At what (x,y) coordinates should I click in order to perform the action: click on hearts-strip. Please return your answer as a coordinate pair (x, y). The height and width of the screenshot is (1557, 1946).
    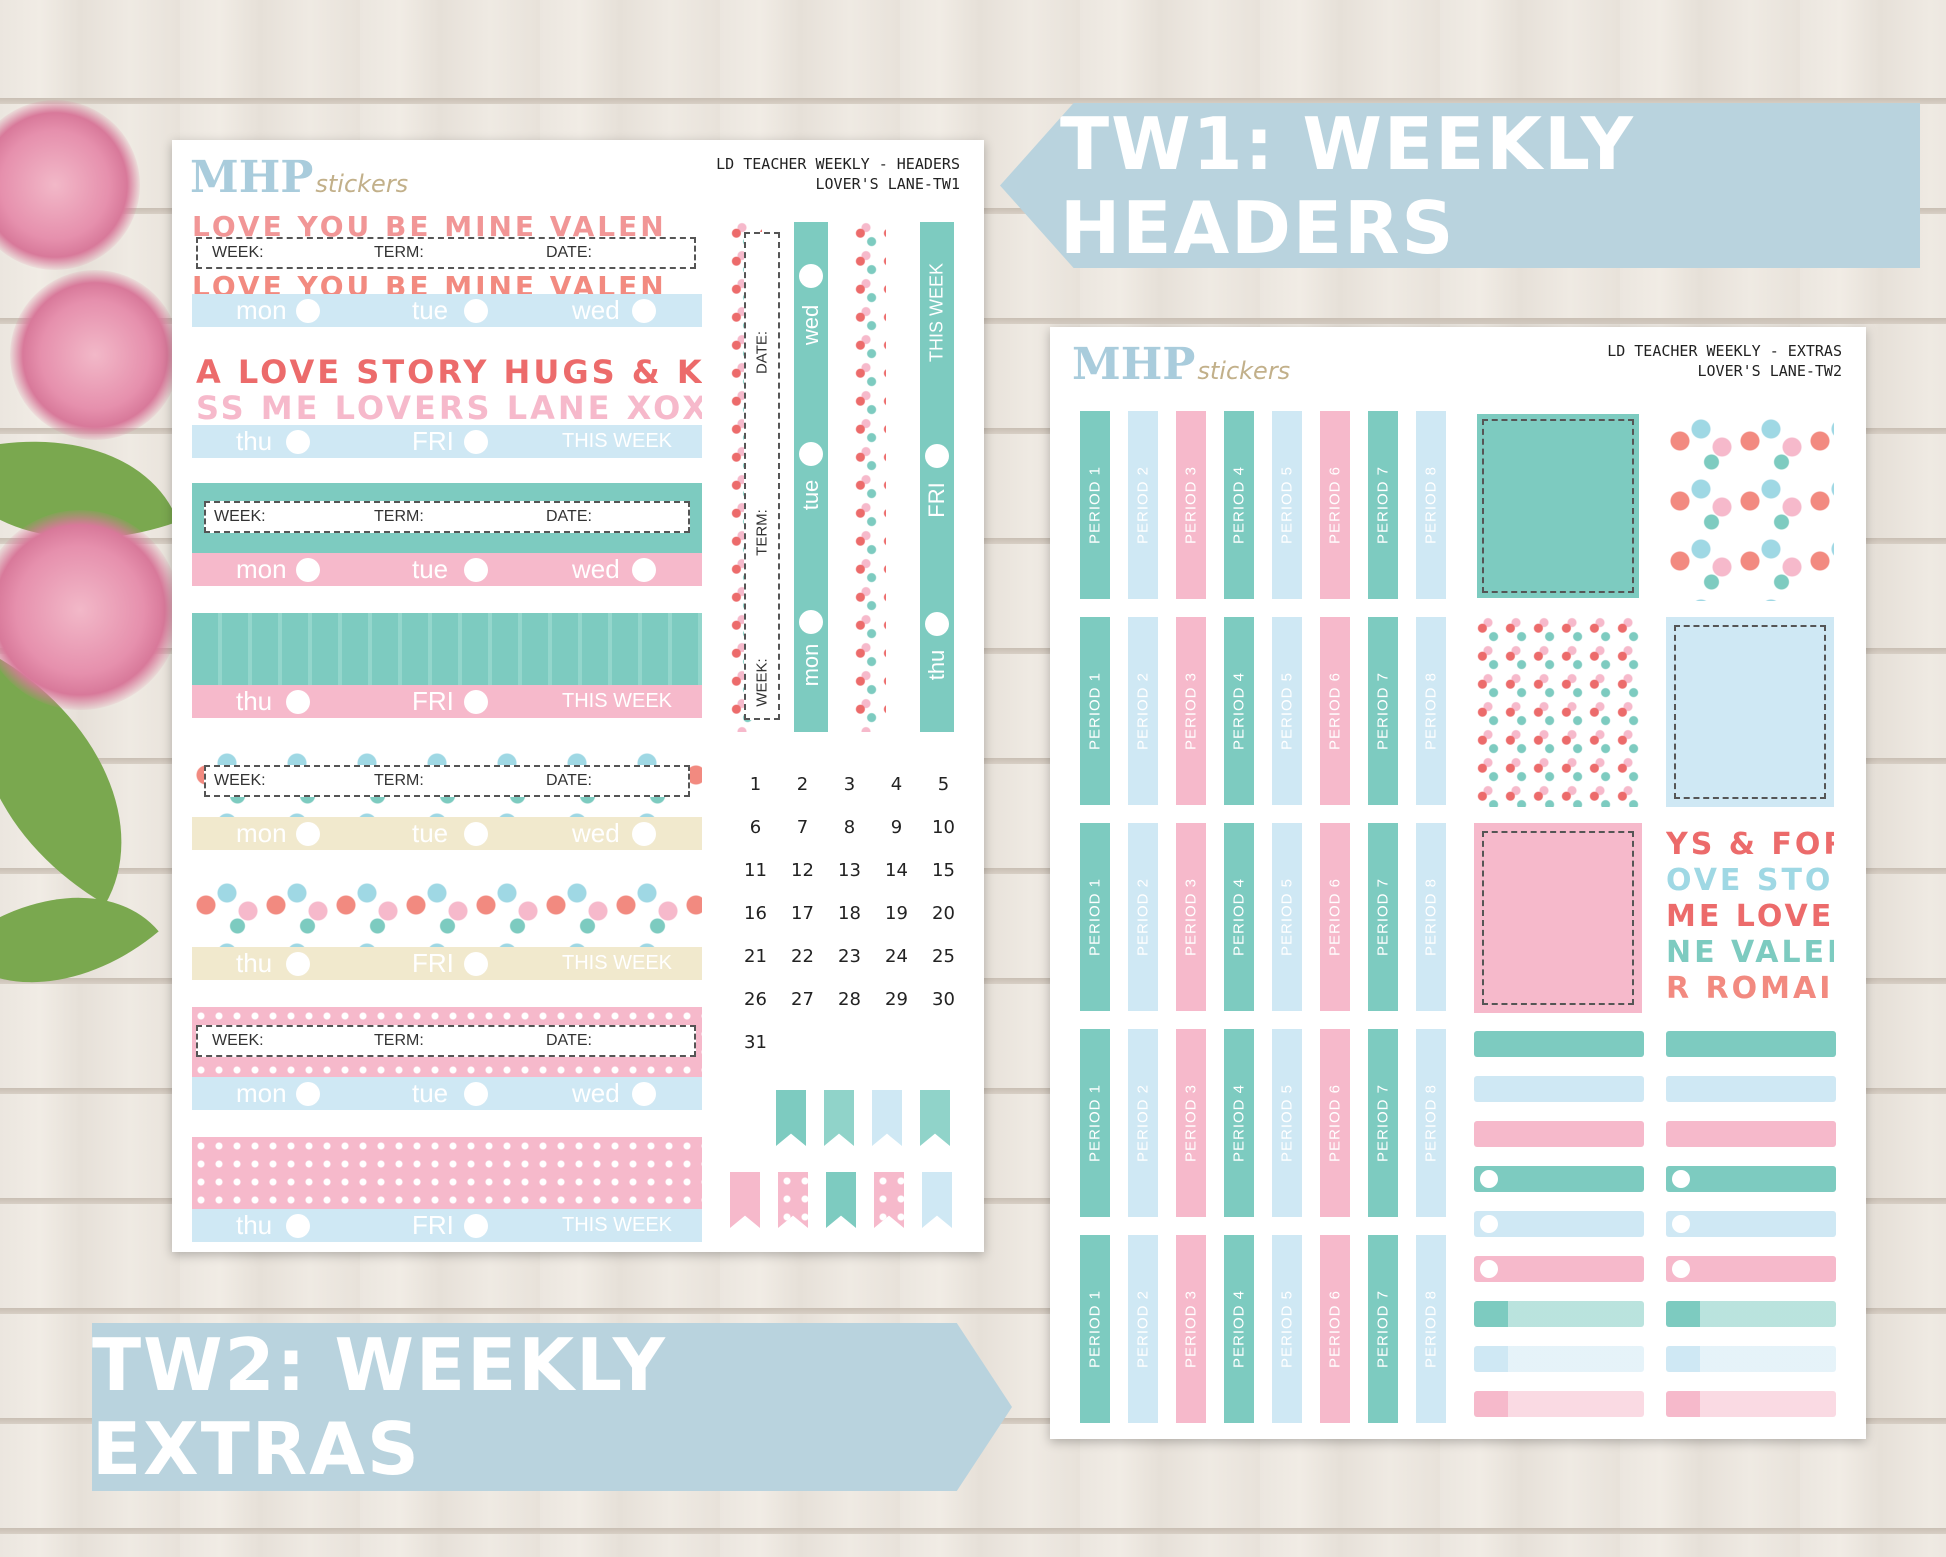
    Looking at the image, I should click on (869, 477).